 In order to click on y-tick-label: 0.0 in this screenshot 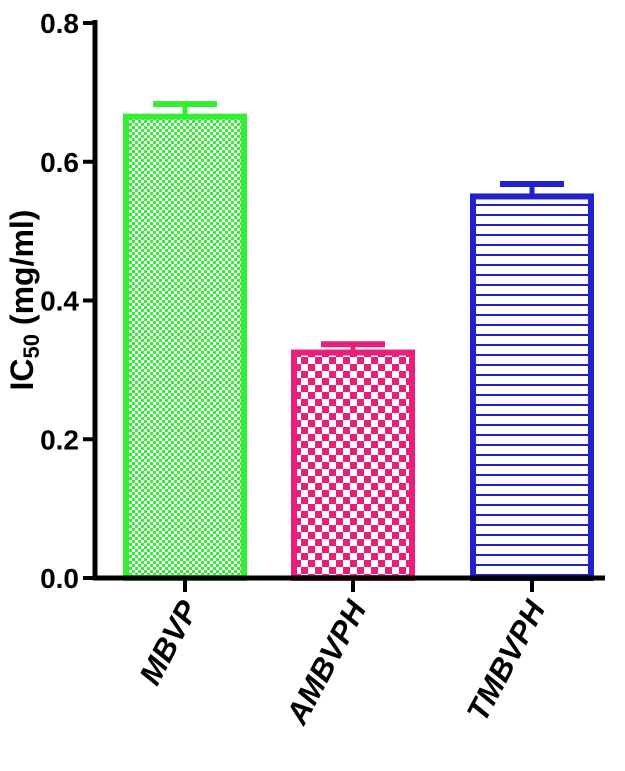, I will do `click(59, 578)`.